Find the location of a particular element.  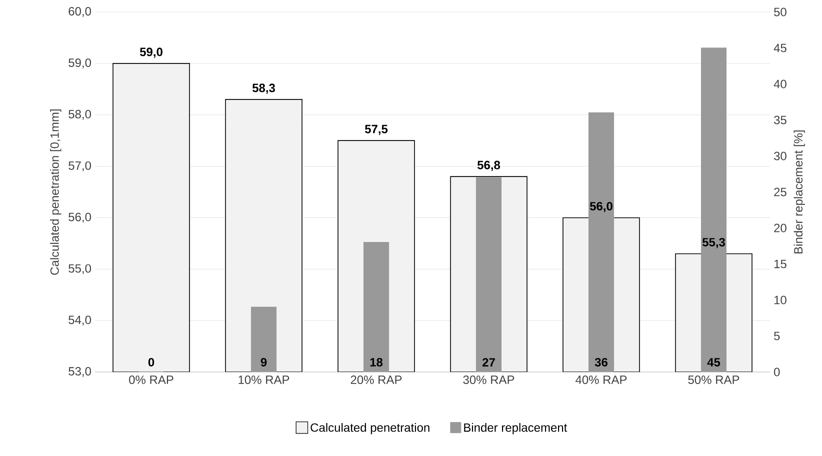

data-label: 55,3 is located at coordinates (713, 243).